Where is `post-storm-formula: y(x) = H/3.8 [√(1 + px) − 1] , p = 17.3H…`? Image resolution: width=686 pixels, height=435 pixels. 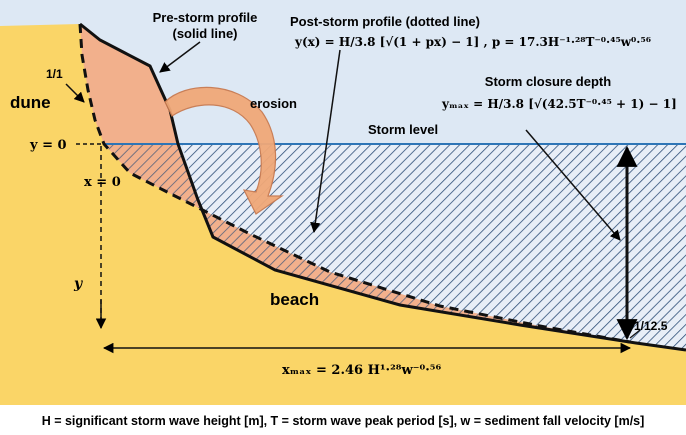
post-storm-formula: y(x) = H/3.8 [√(1 + px) − 1] , p = 17.3H… is located at coordinates (472, 42).